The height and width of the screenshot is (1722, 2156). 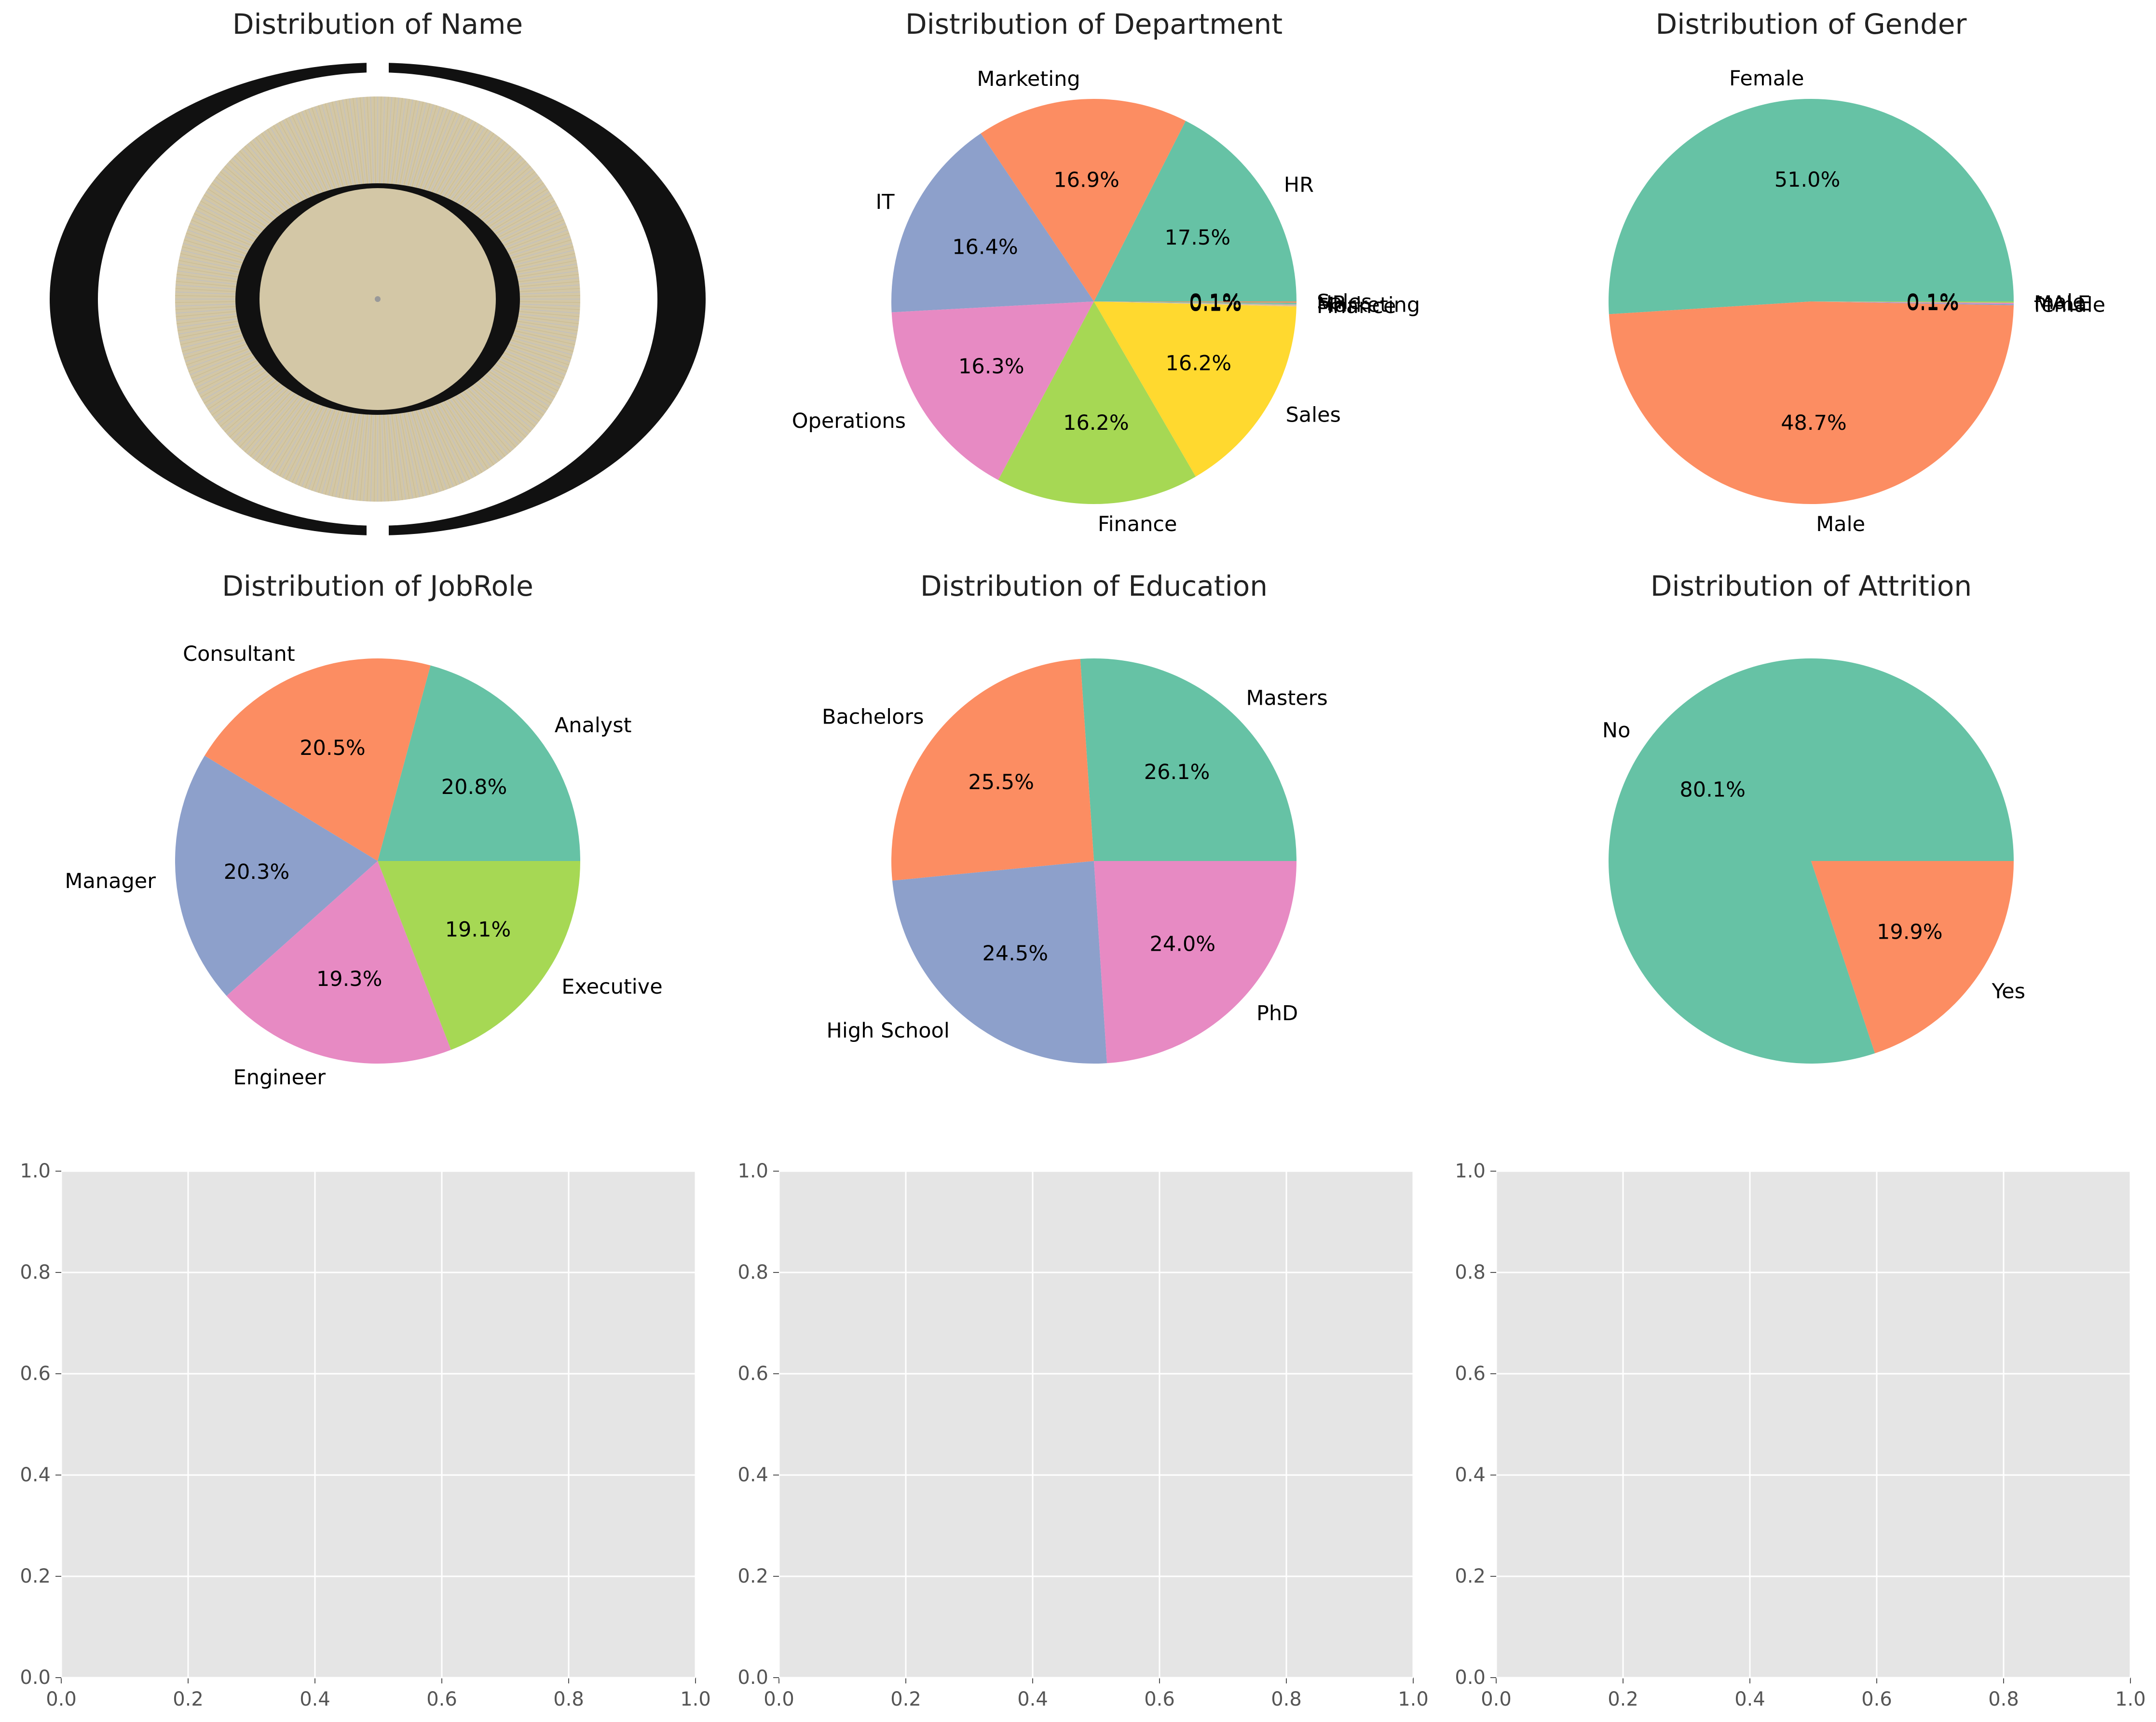 I want to click on pie-label: PhD, so click(x=1277, y=1013).